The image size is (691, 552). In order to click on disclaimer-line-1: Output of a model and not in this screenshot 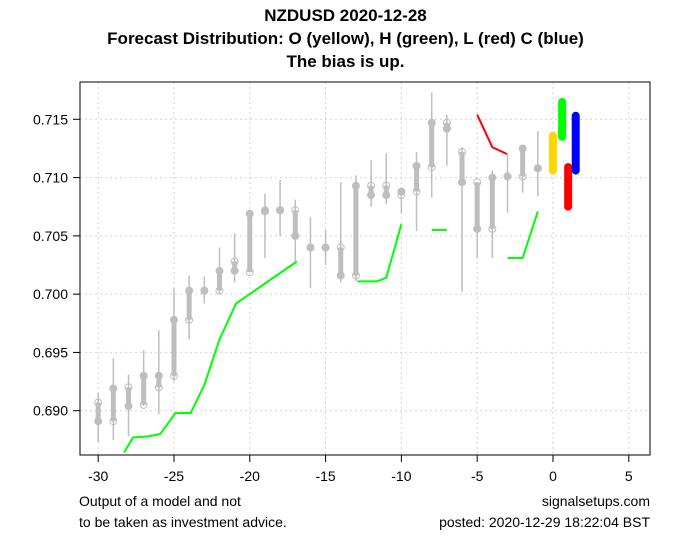, I will do `click(160, 501)`.